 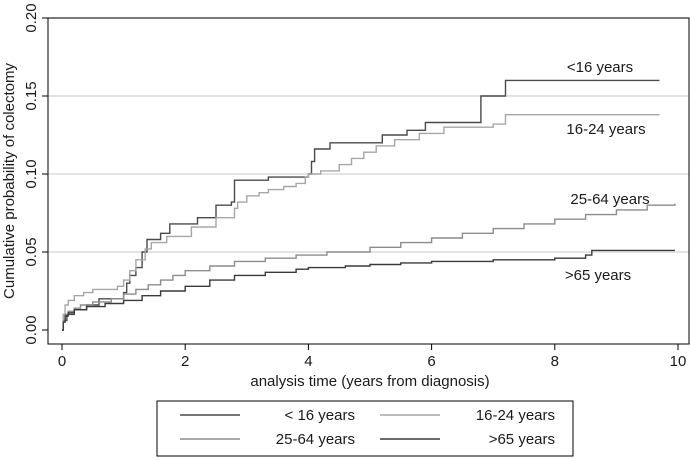 I want to click on x-tick-label: 0, so click(x=62, y=361).